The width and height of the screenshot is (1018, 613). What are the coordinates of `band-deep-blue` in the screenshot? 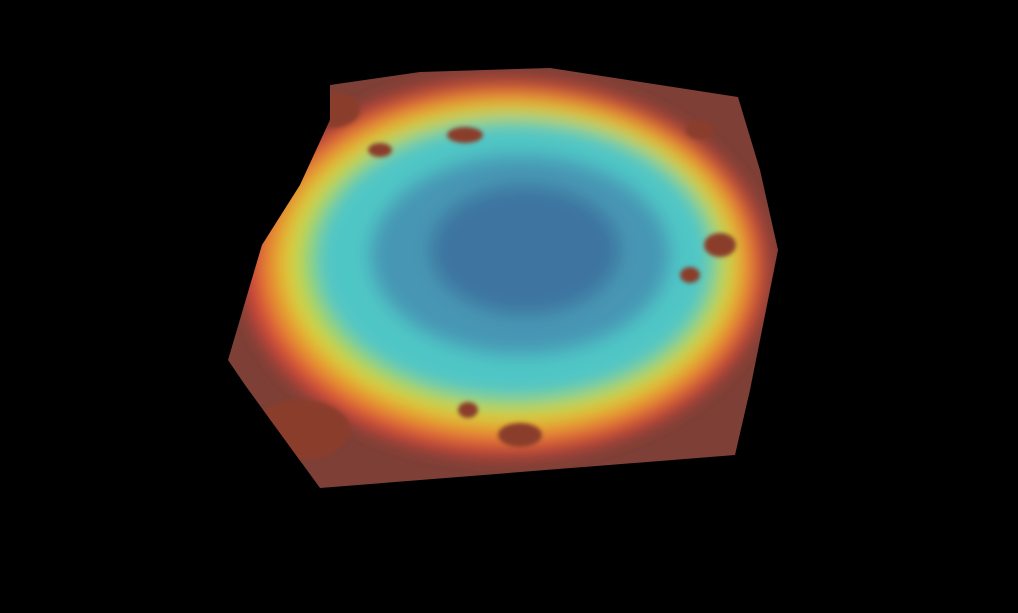 It's located at (525, 250).